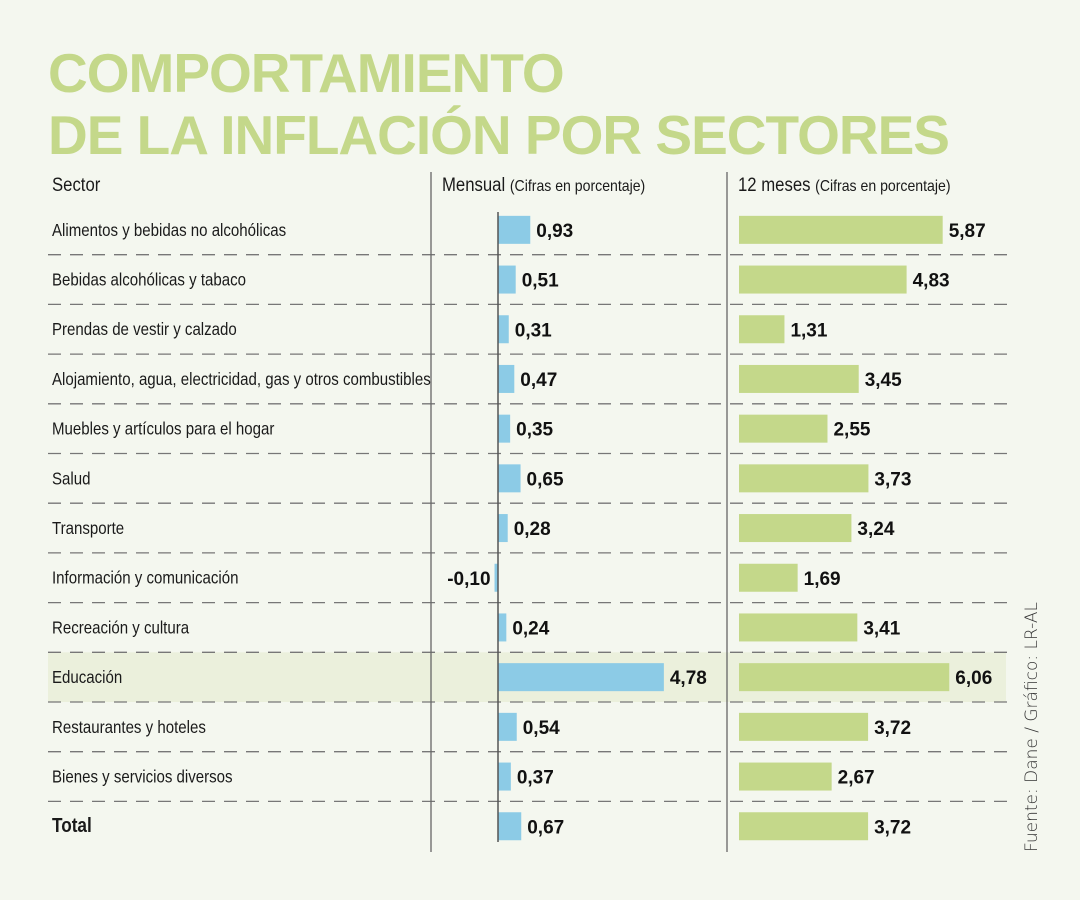 This screenshot has width=1080, height=900. I want to click on monthly-header-label: Mensual, so click(474, 185).